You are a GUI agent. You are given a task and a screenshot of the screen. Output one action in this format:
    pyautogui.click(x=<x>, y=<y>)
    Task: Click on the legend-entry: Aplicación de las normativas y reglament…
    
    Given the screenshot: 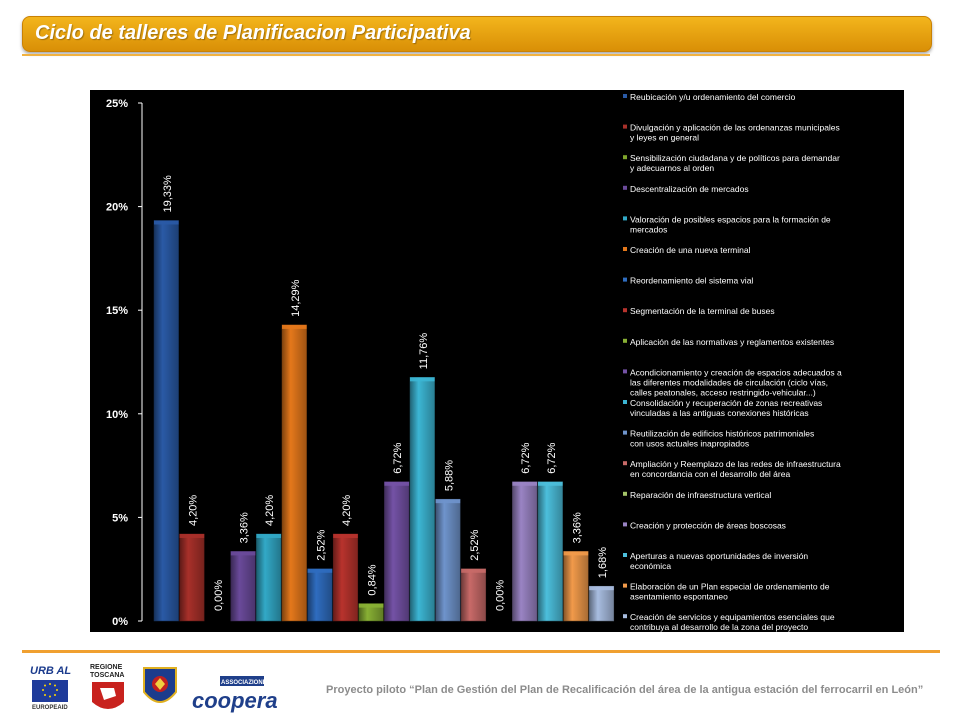 What is the action you would take?
    pyautogui.click(x=732, y=342)
    